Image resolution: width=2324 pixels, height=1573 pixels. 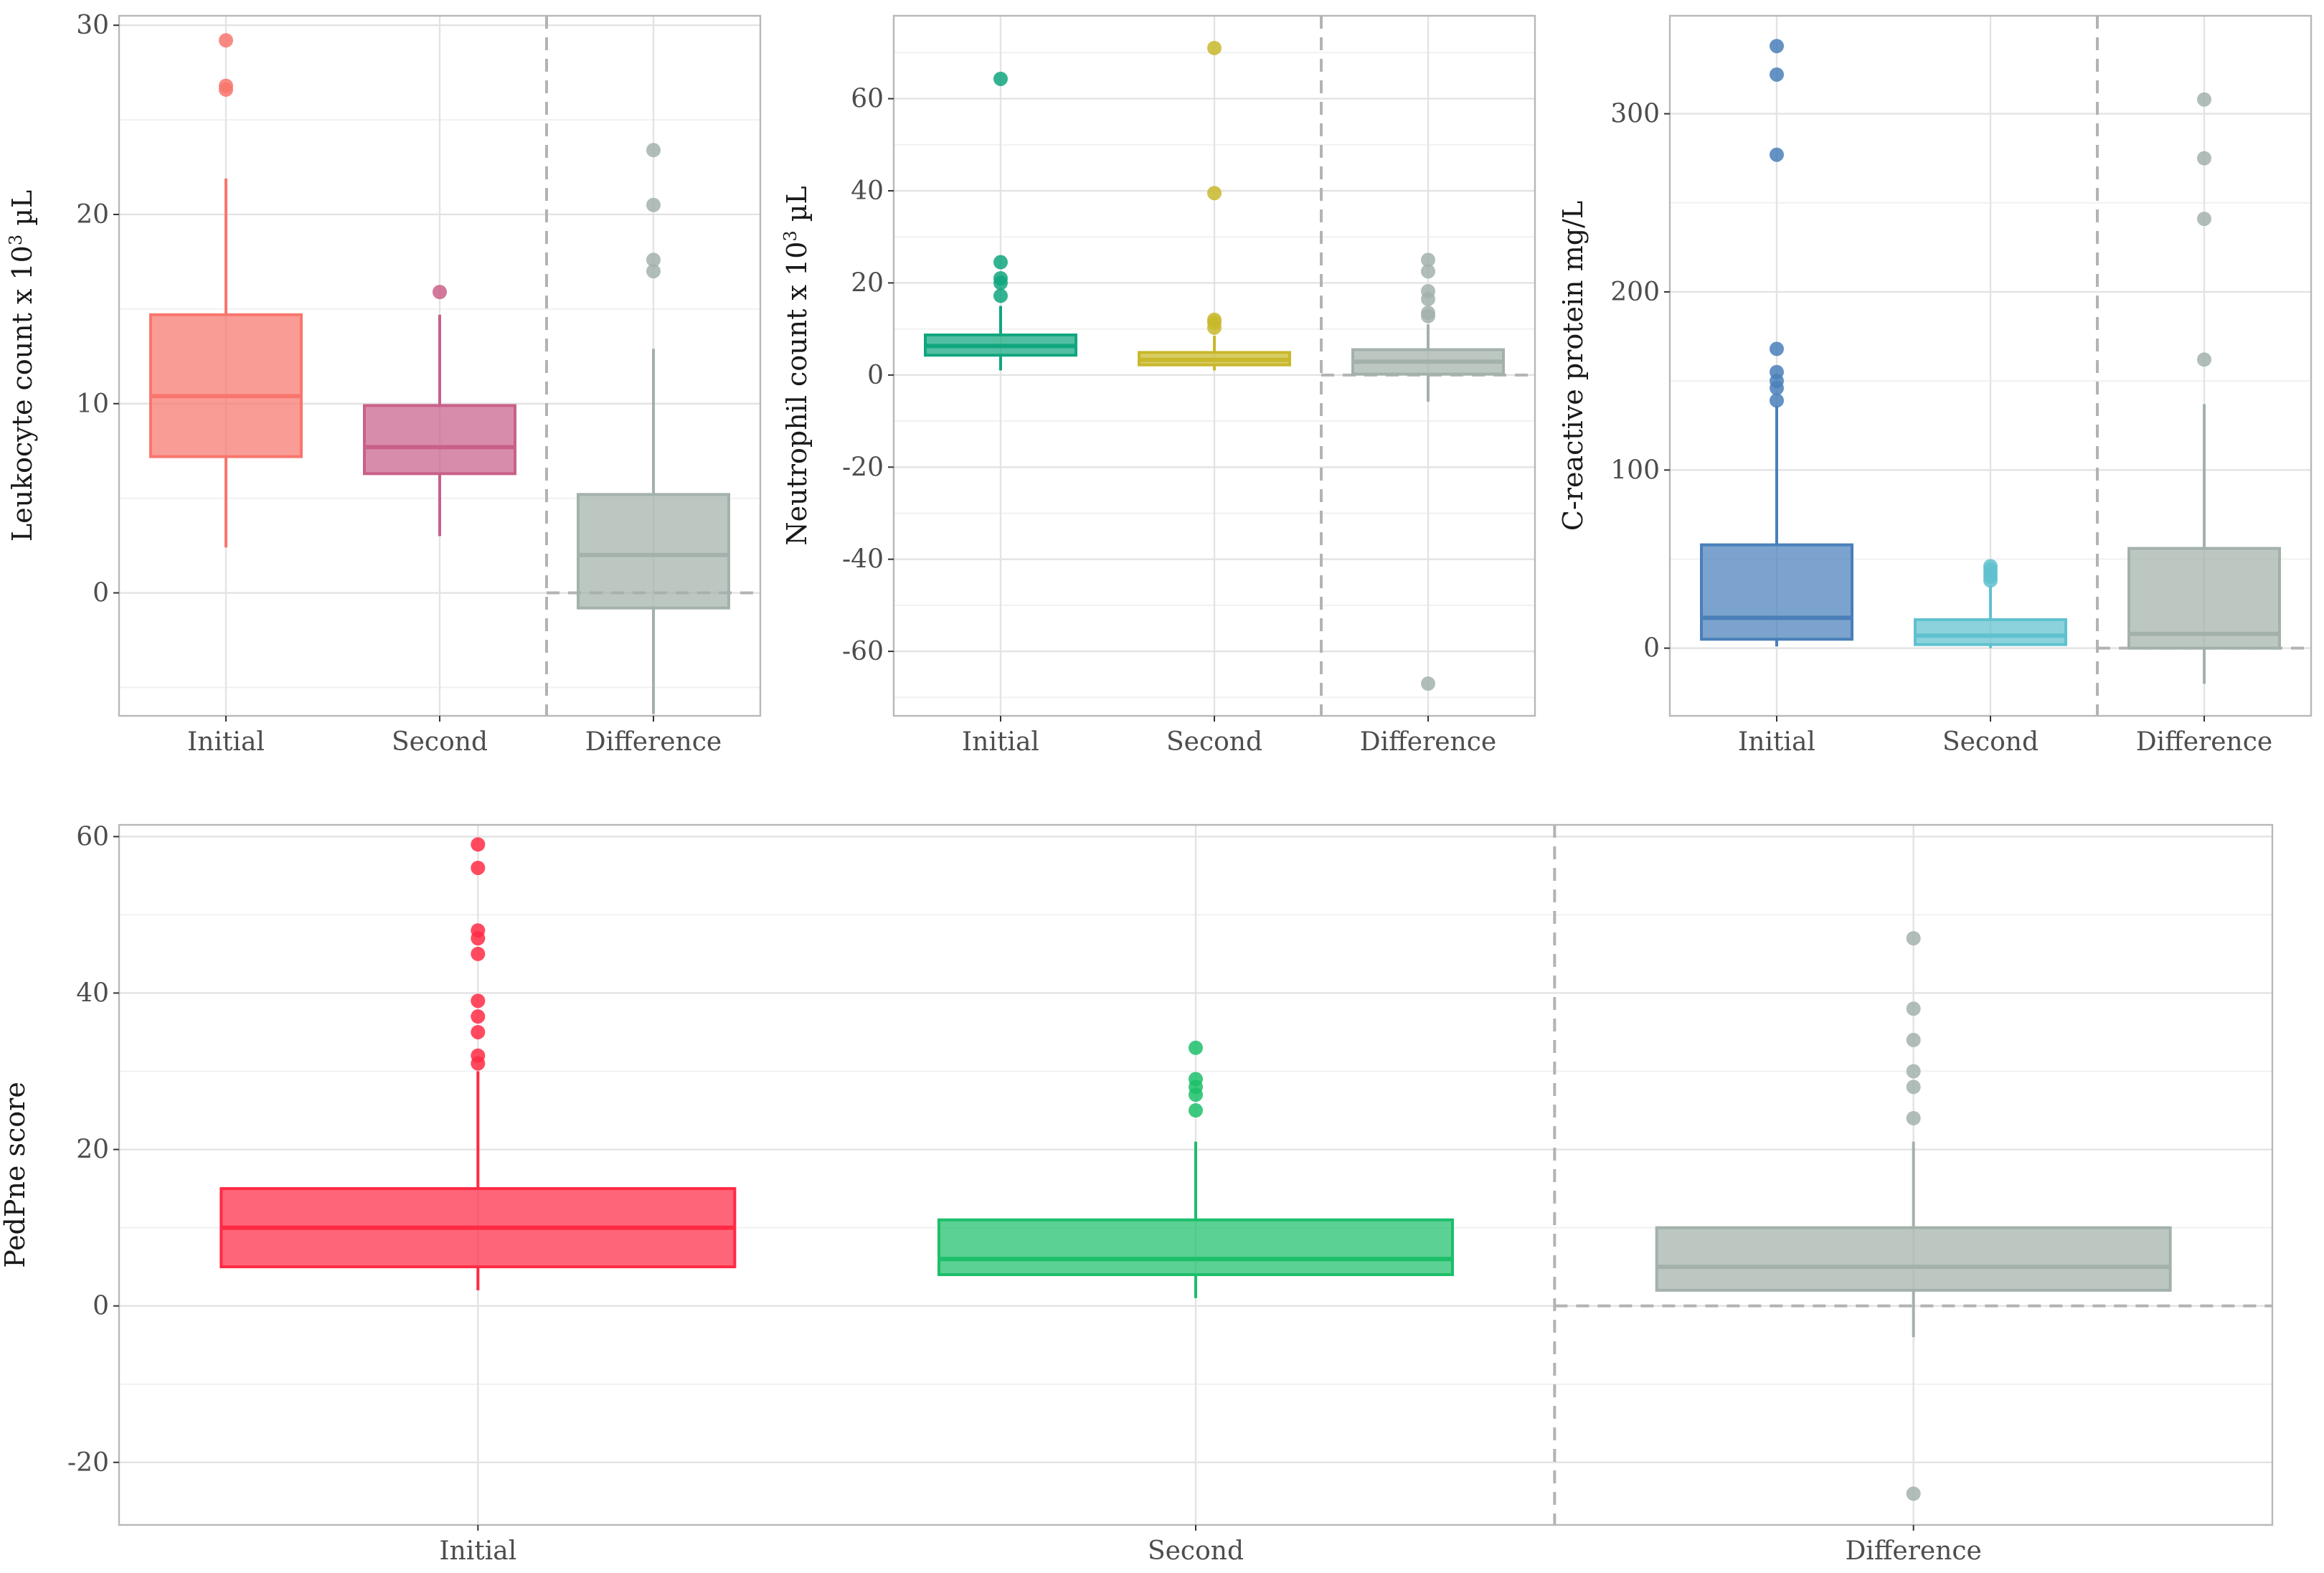 I want to click on y-axis-title-part: Neutrophil count x 10, so click(x=797, y=394).